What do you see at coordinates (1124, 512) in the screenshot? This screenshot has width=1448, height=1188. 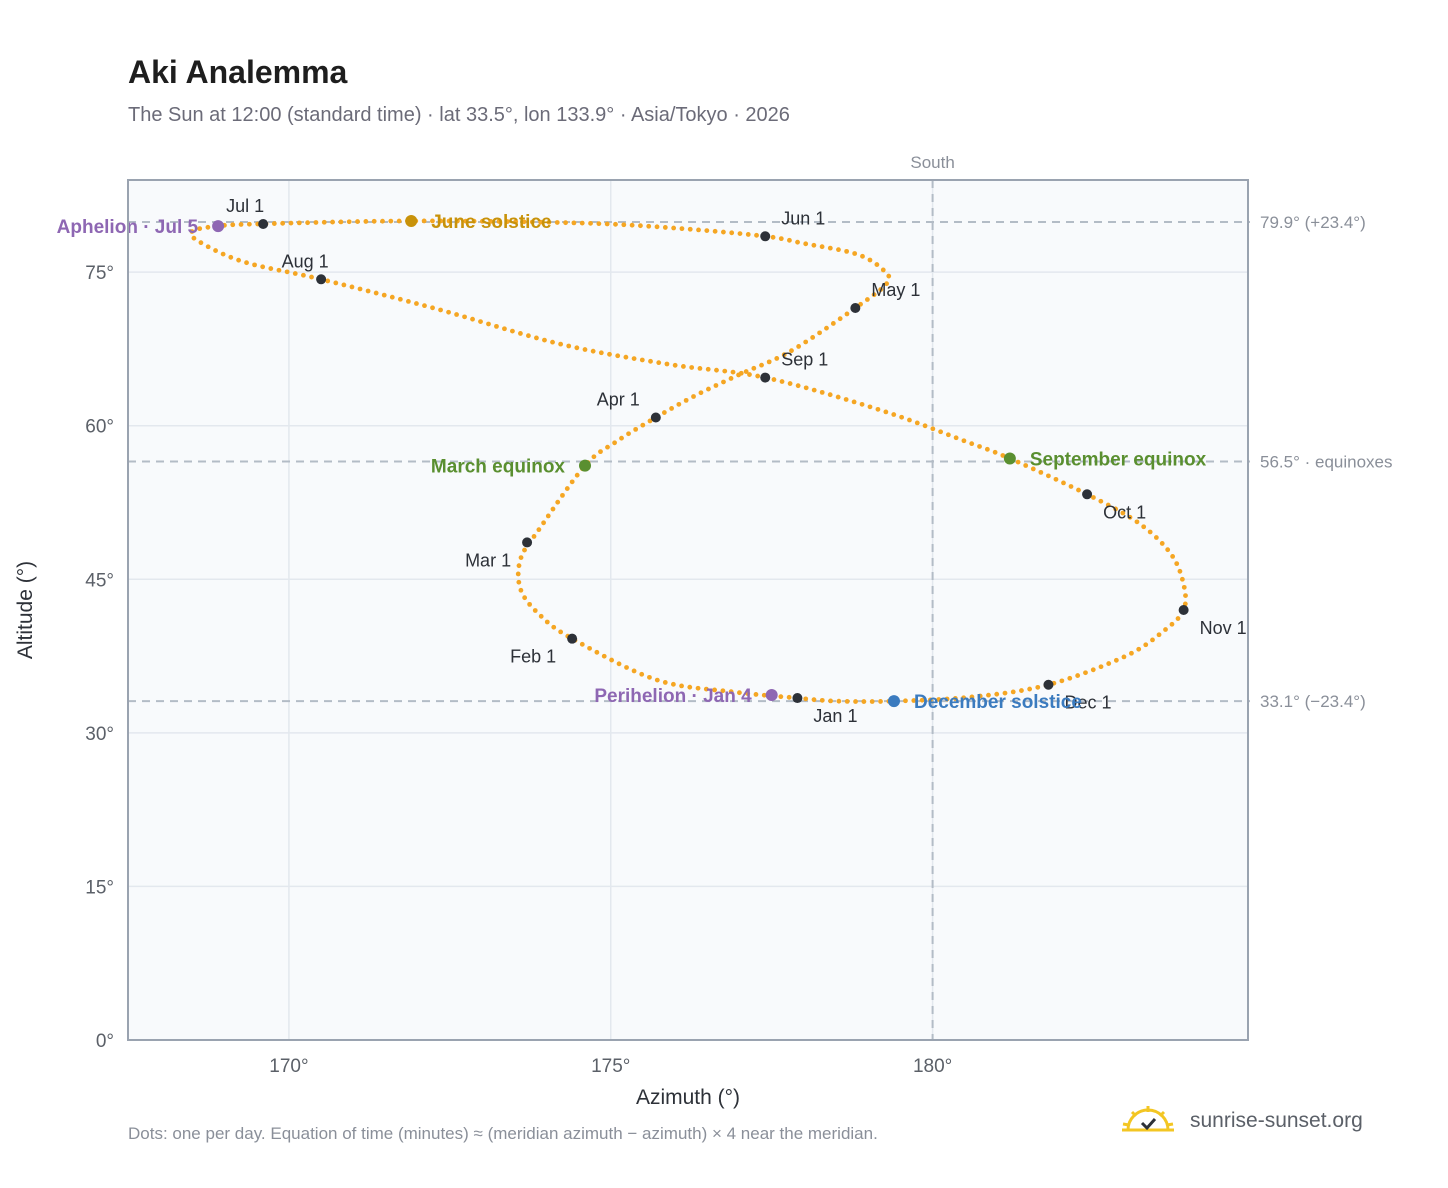 I see `month-label: Oct 1` at bounding box center [1124, 512].